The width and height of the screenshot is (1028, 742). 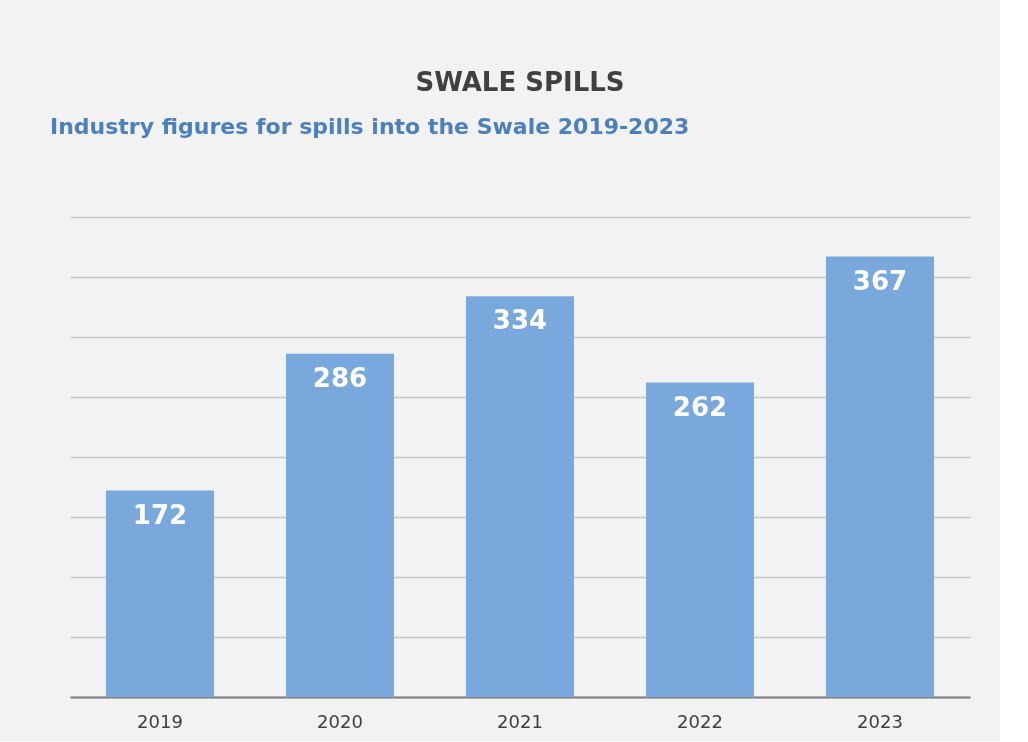 I want to click on x-tick-label: 2023, so click(x=880, y=721).